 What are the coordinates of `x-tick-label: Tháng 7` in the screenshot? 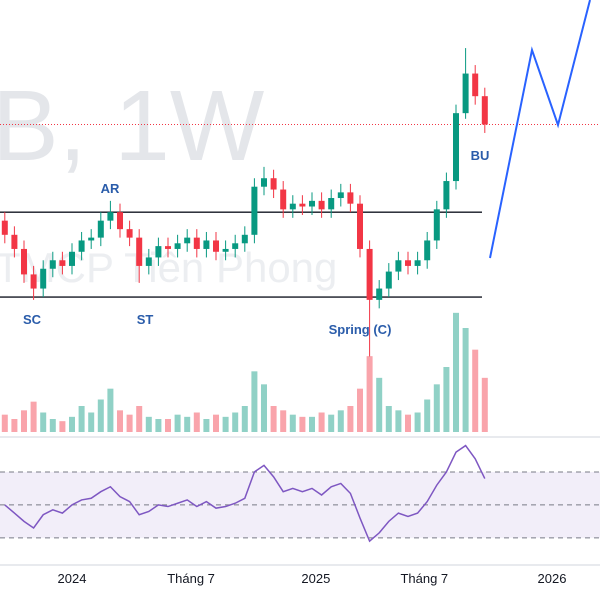 It's located at (191, 578).